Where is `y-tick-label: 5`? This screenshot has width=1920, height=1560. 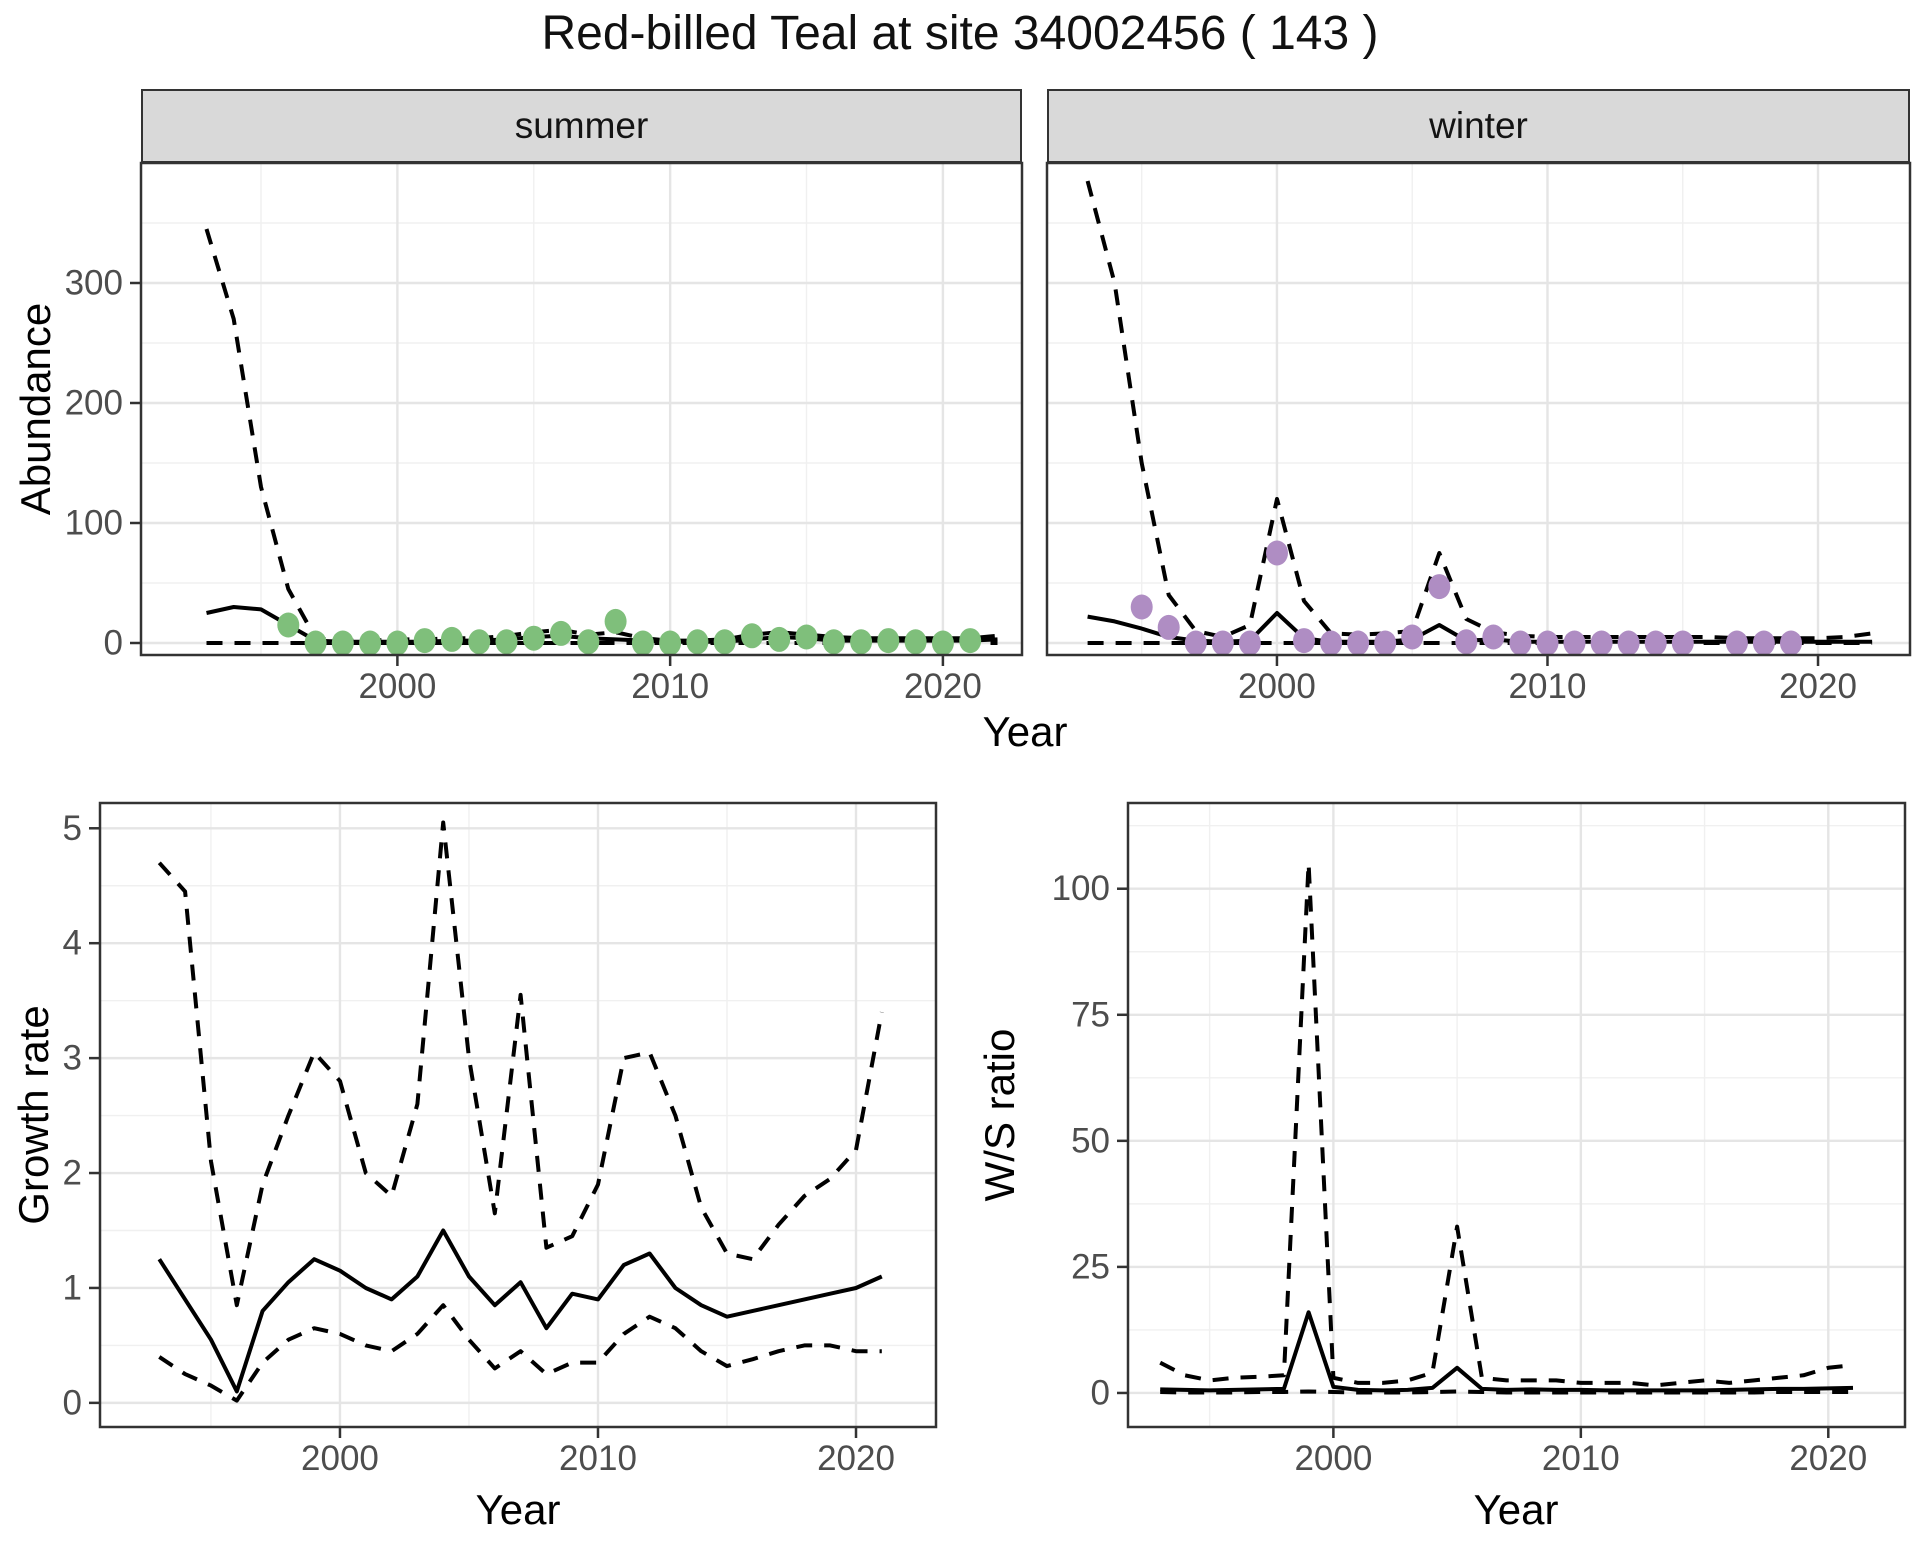
y-tick-label: 5 is located at coordinates (72, 828).